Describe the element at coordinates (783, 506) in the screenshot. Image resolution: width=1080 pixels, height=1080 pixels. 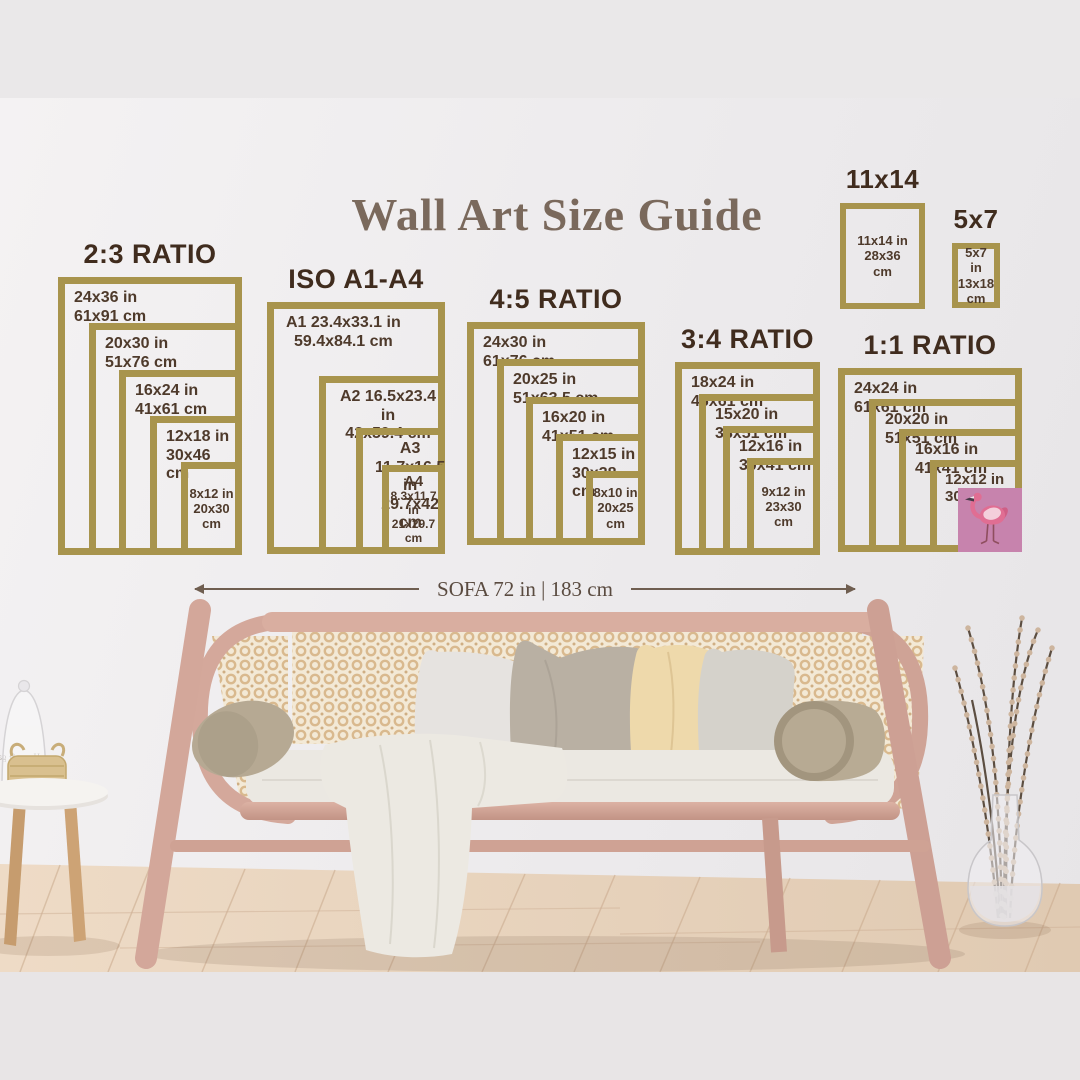
I see `size-frame: 9x12 in 23x30 cm` at that location.